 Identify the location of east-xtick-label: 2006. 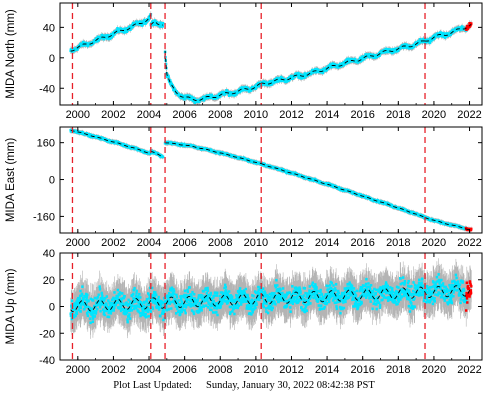
(184, 243).